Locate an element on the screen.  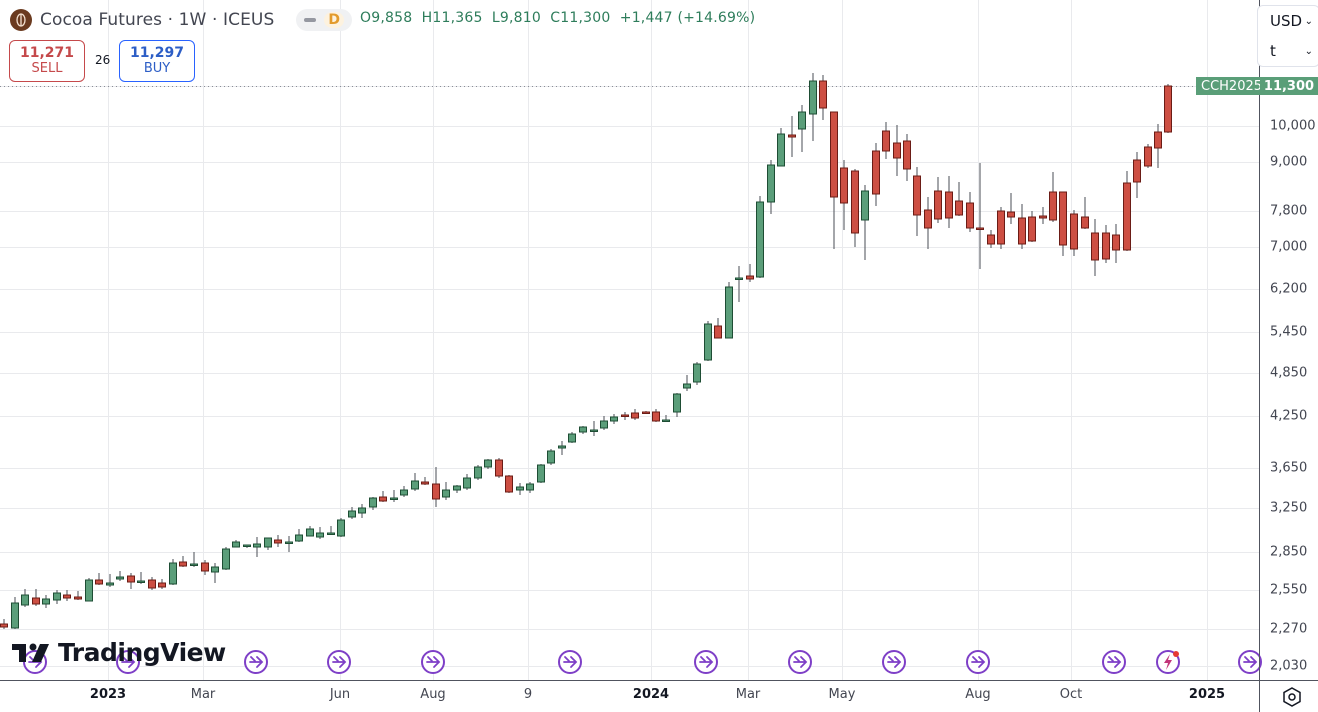
buy-price: 11,297 is located at coordinates (157, 53).